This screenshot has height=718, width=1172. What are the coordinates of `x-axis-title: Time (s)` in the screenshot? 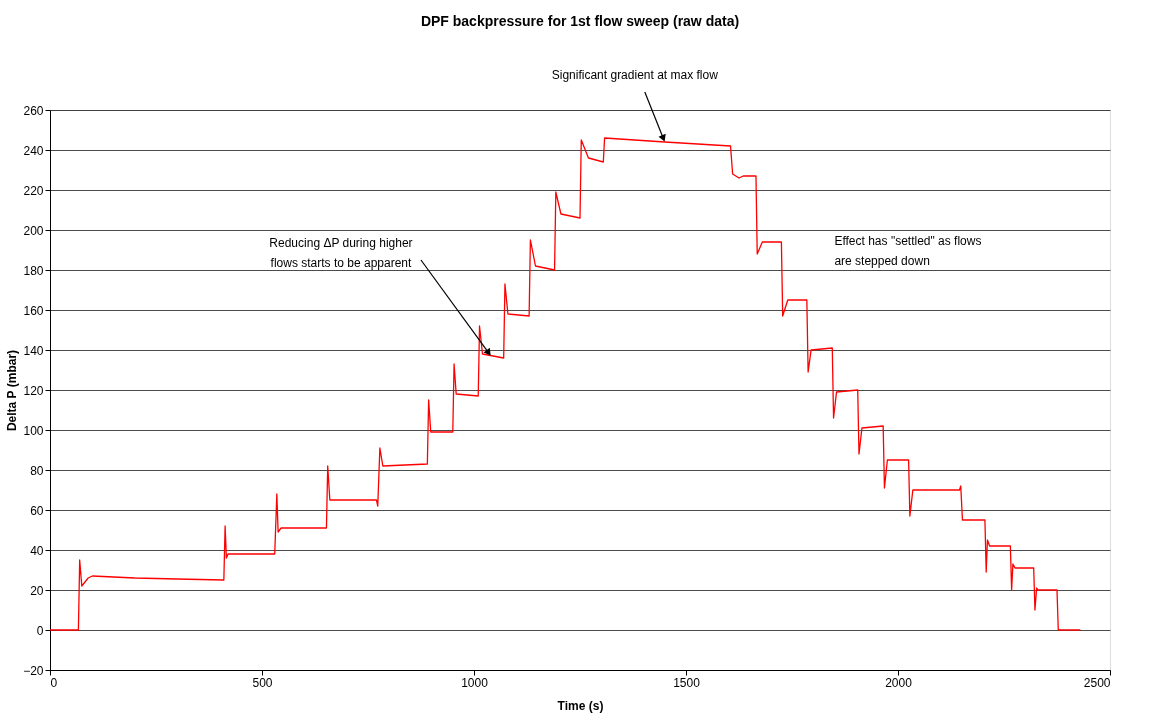 It's located at (580, 705).